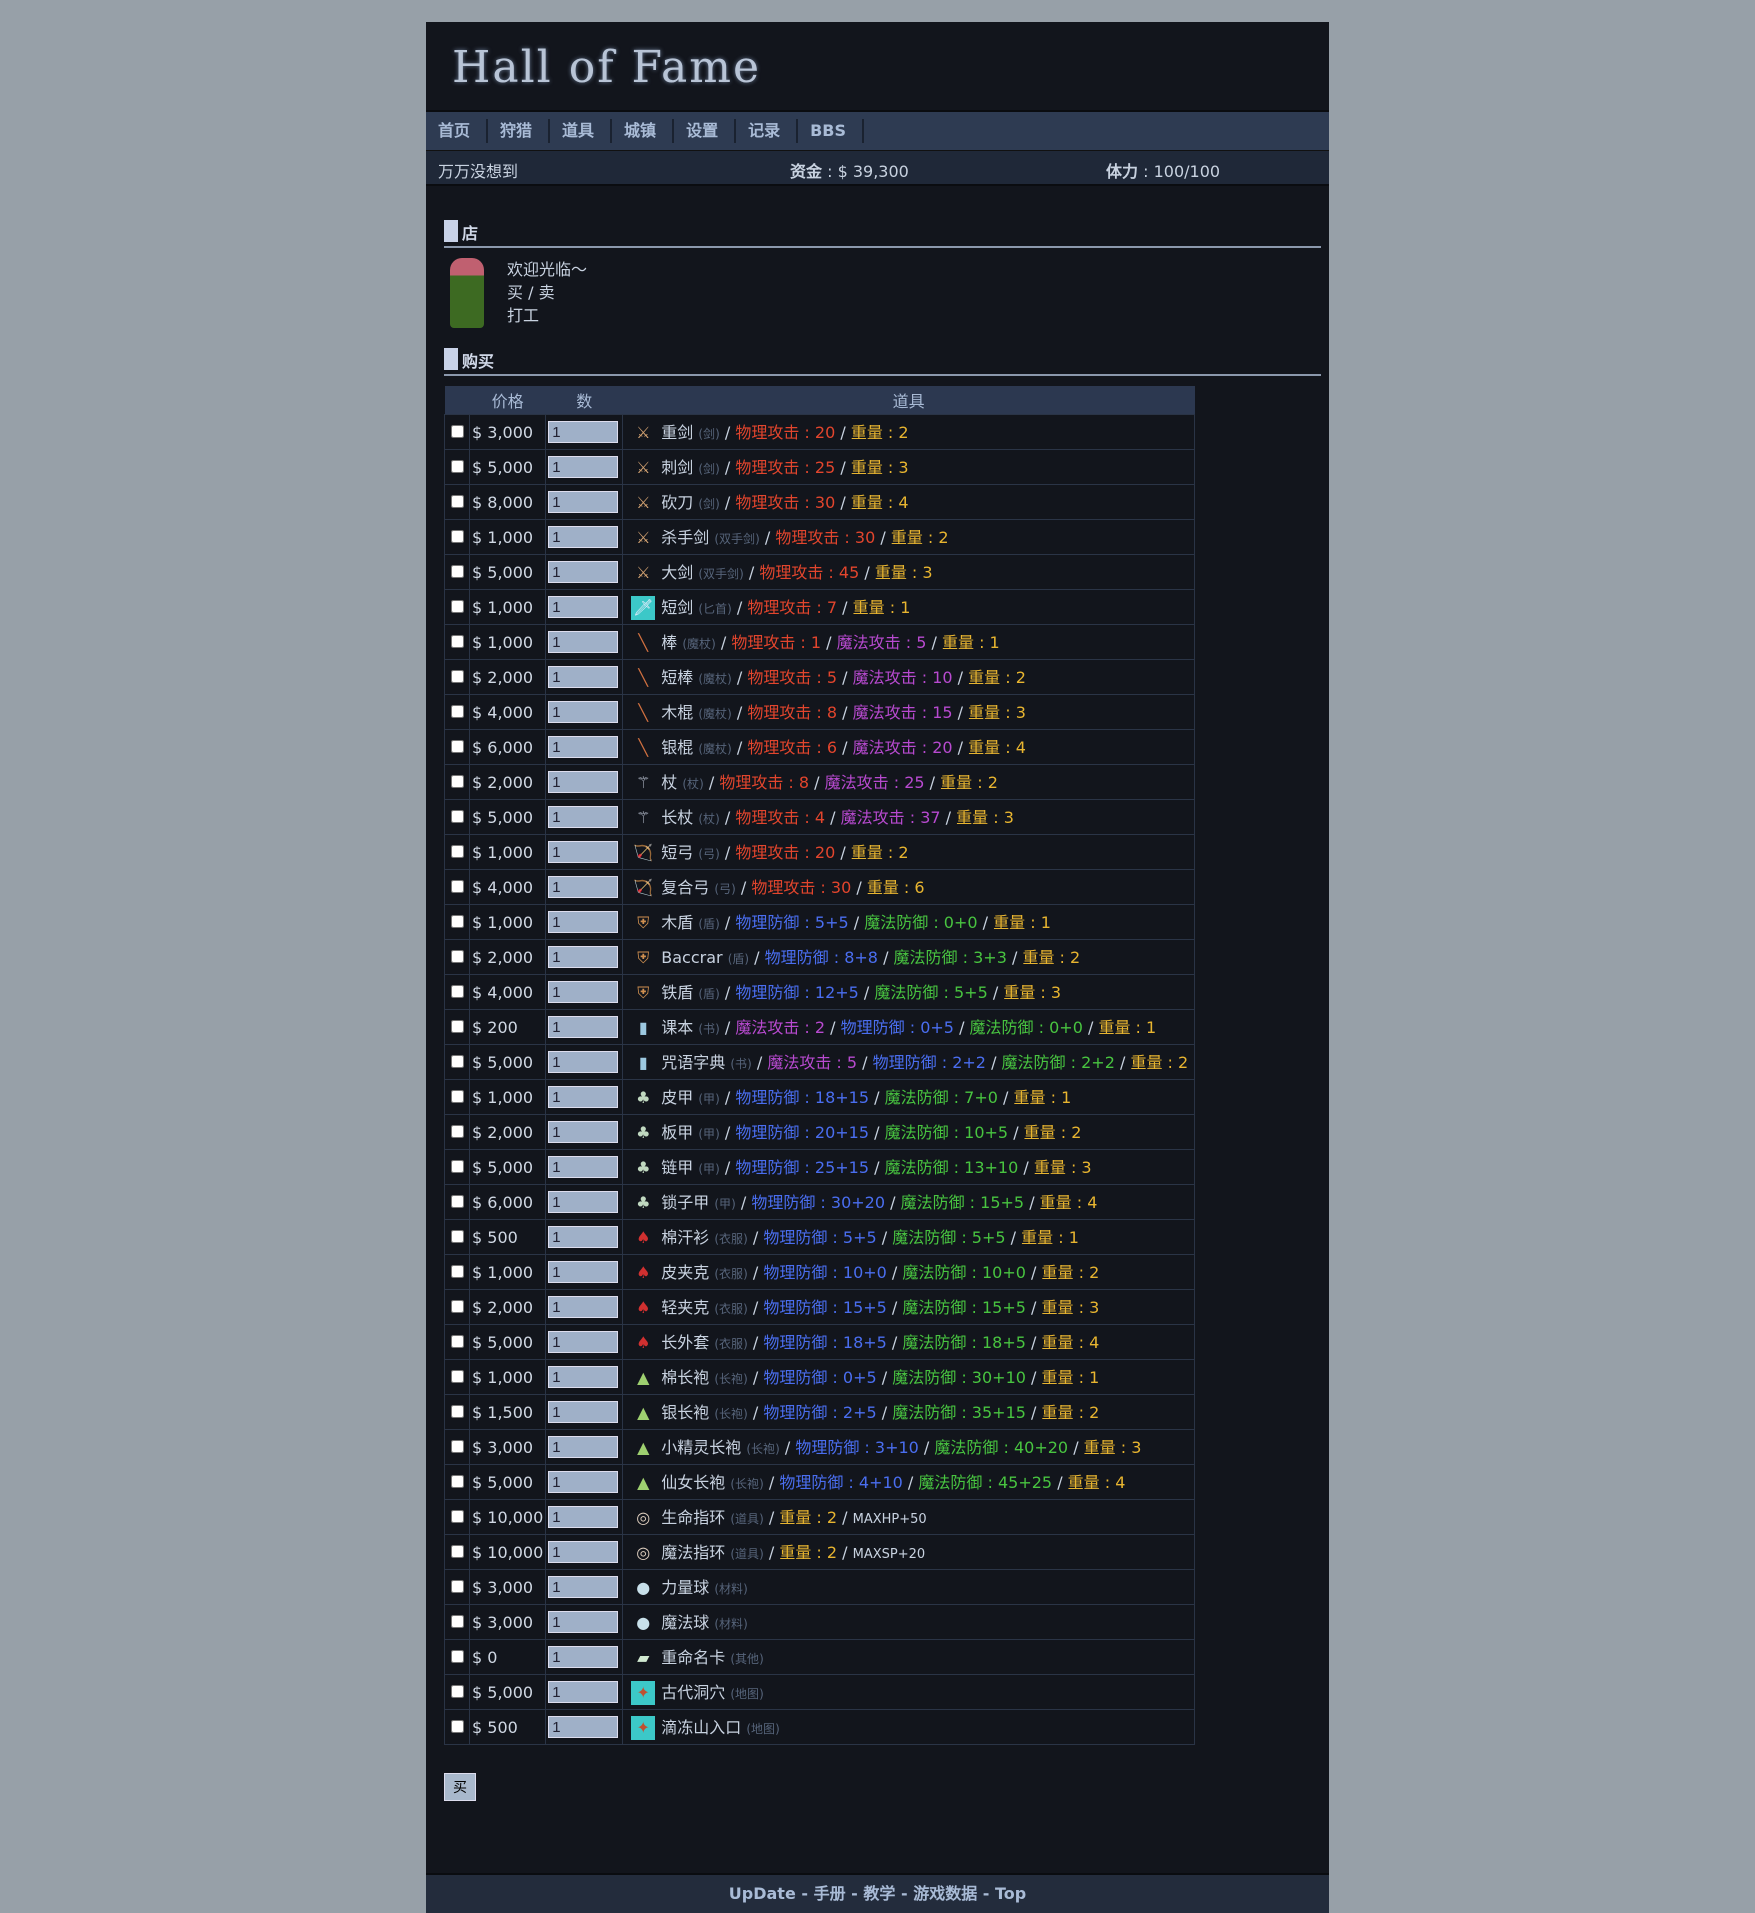 This screenshot has height=1913, width=1755. What do you see at coordinates (643, 1063) in the screenshot?
I see `book-icon: ▮` at bounding box center [643, 1063].